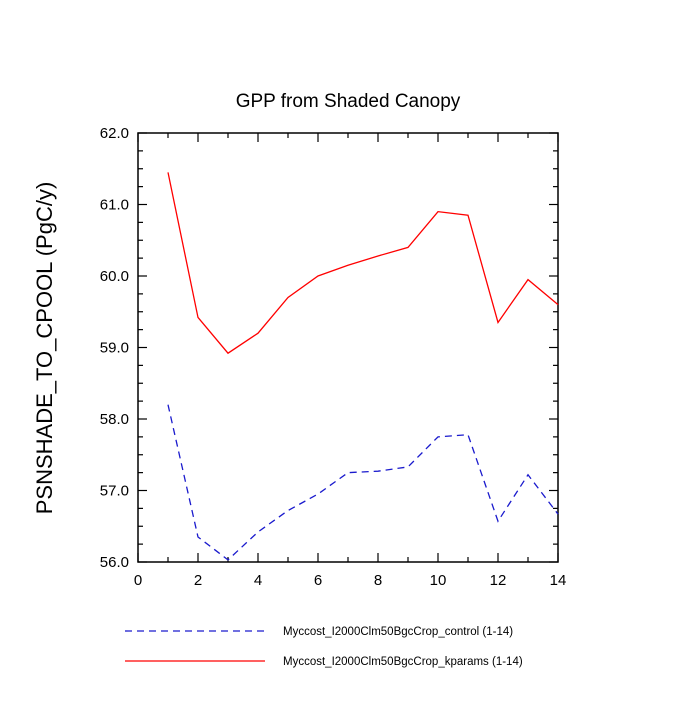 This screenshot has height=705, width=700. Describe the element at coordinates (198, 580) in the screenshot. I see `x-tick-label: 2` at that location.